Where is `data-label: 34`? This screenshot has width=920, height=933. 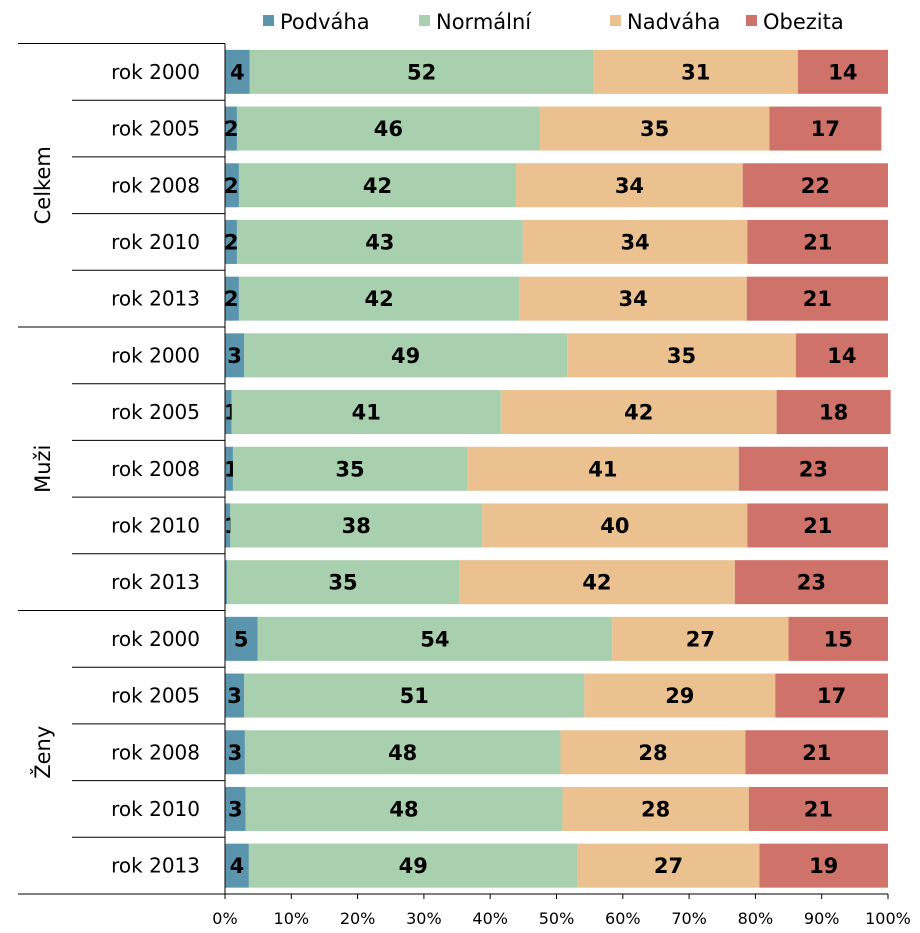 data-label: 34 is located at coordinates (634, 242).